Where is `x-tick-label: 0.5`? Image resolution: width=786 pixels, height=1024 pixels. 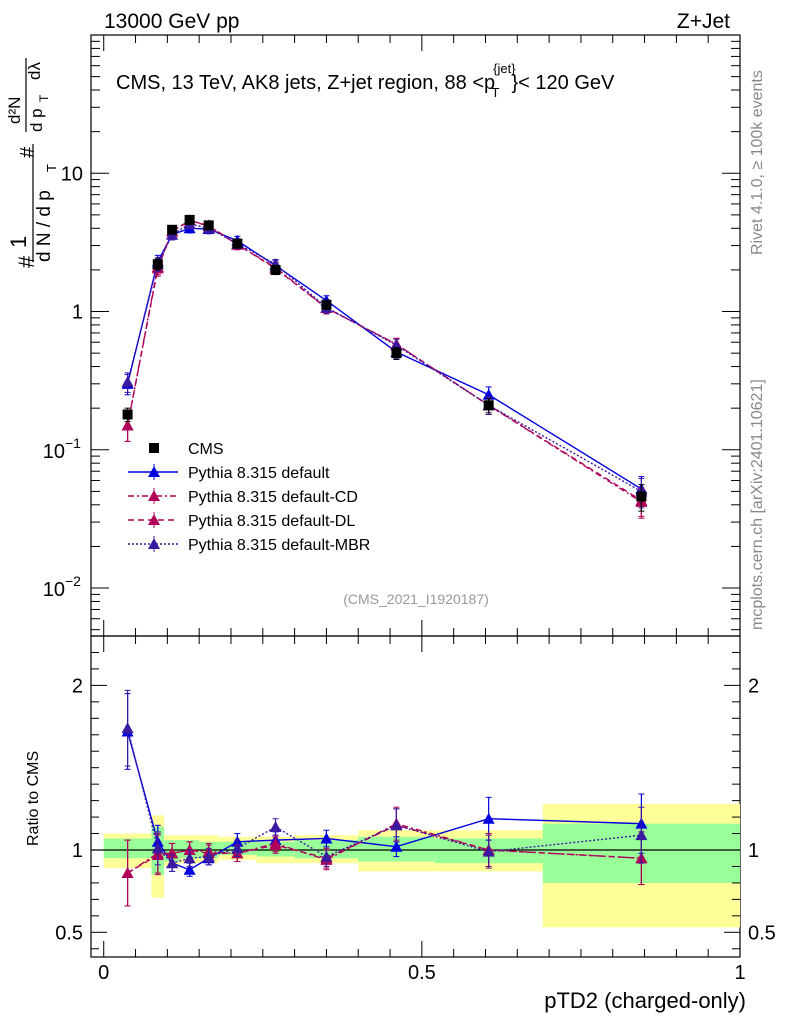
x-tick-label: 0.5 is located at coordinates (422, 973).